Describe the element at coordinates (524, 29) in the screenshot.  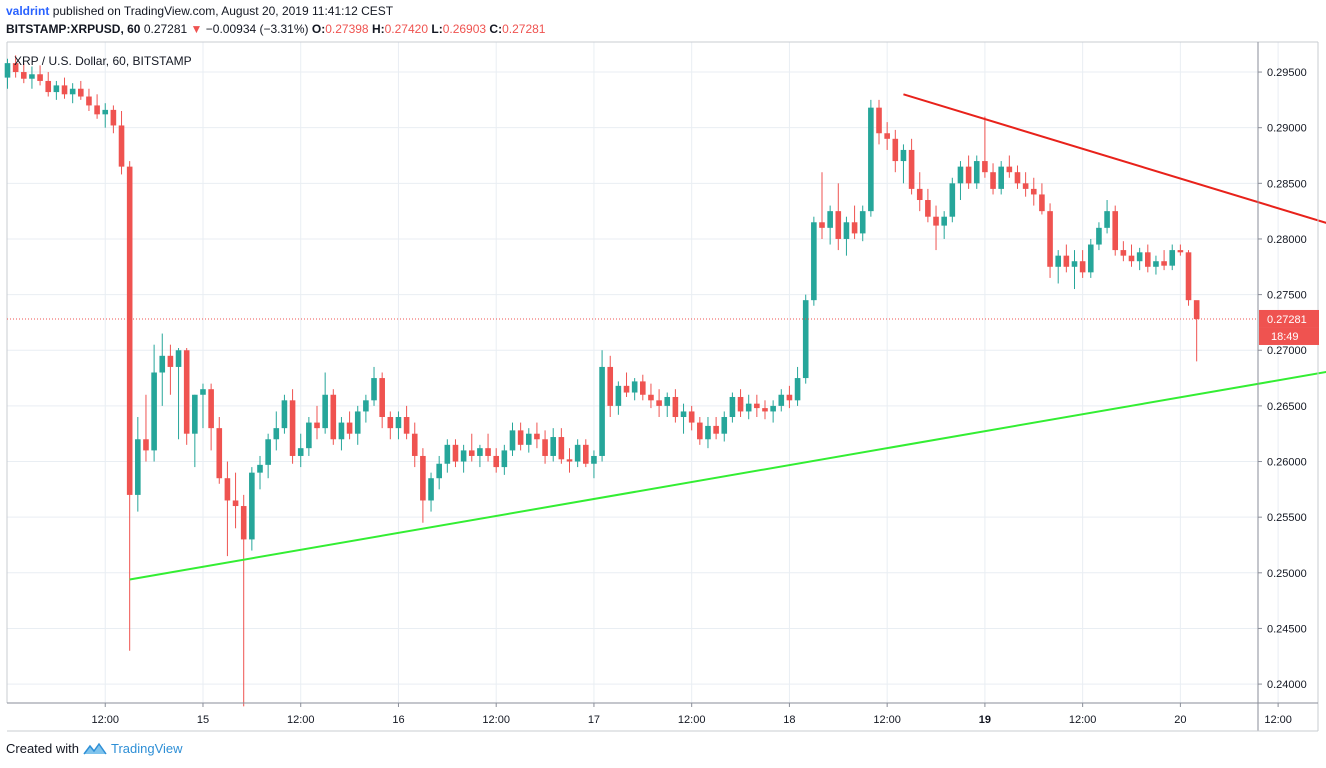
I see `close-value: 0.27281` at that location.